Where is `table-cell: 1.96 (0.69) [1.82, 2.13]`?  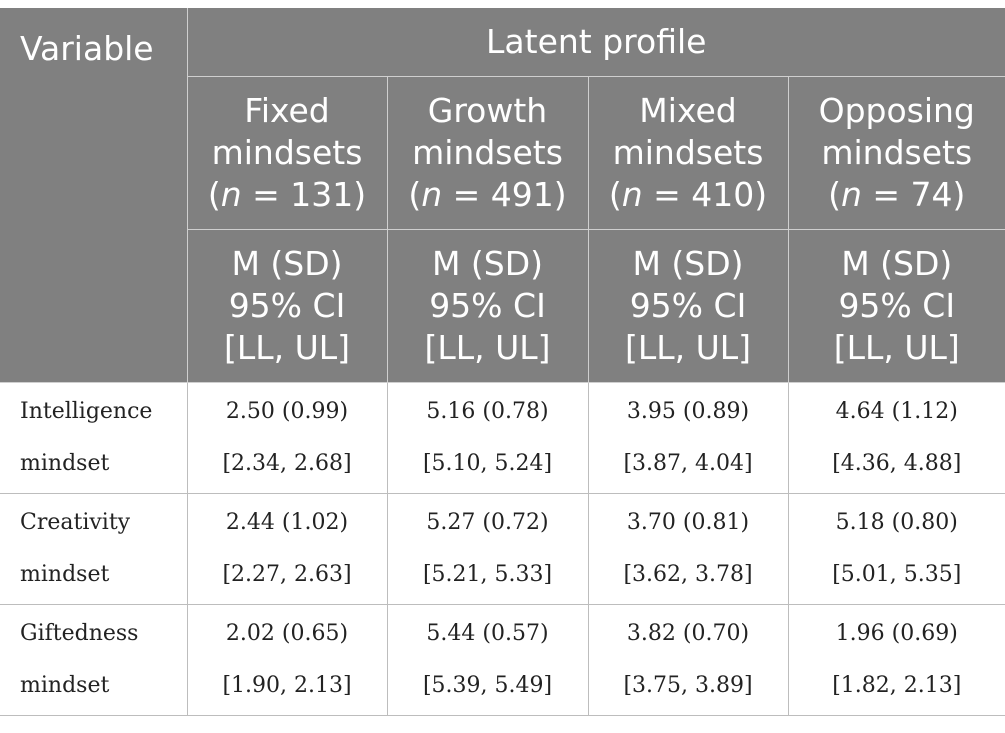
table-cell: 1.96 (0.69) [1.82, 2.13] is located at coordinates (896, 660).